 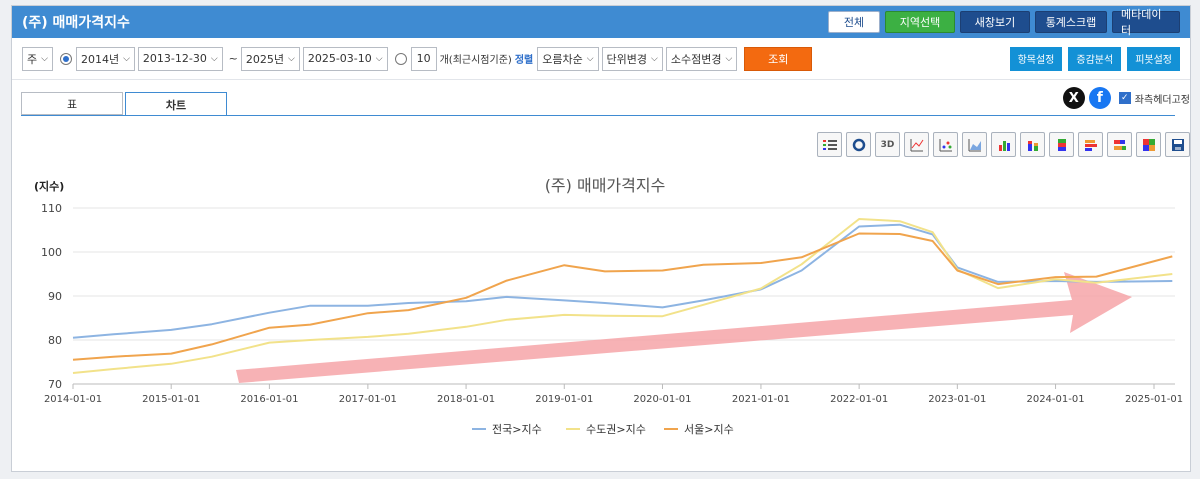 I want to click on bar-icon, so click(x=1003, y=144).